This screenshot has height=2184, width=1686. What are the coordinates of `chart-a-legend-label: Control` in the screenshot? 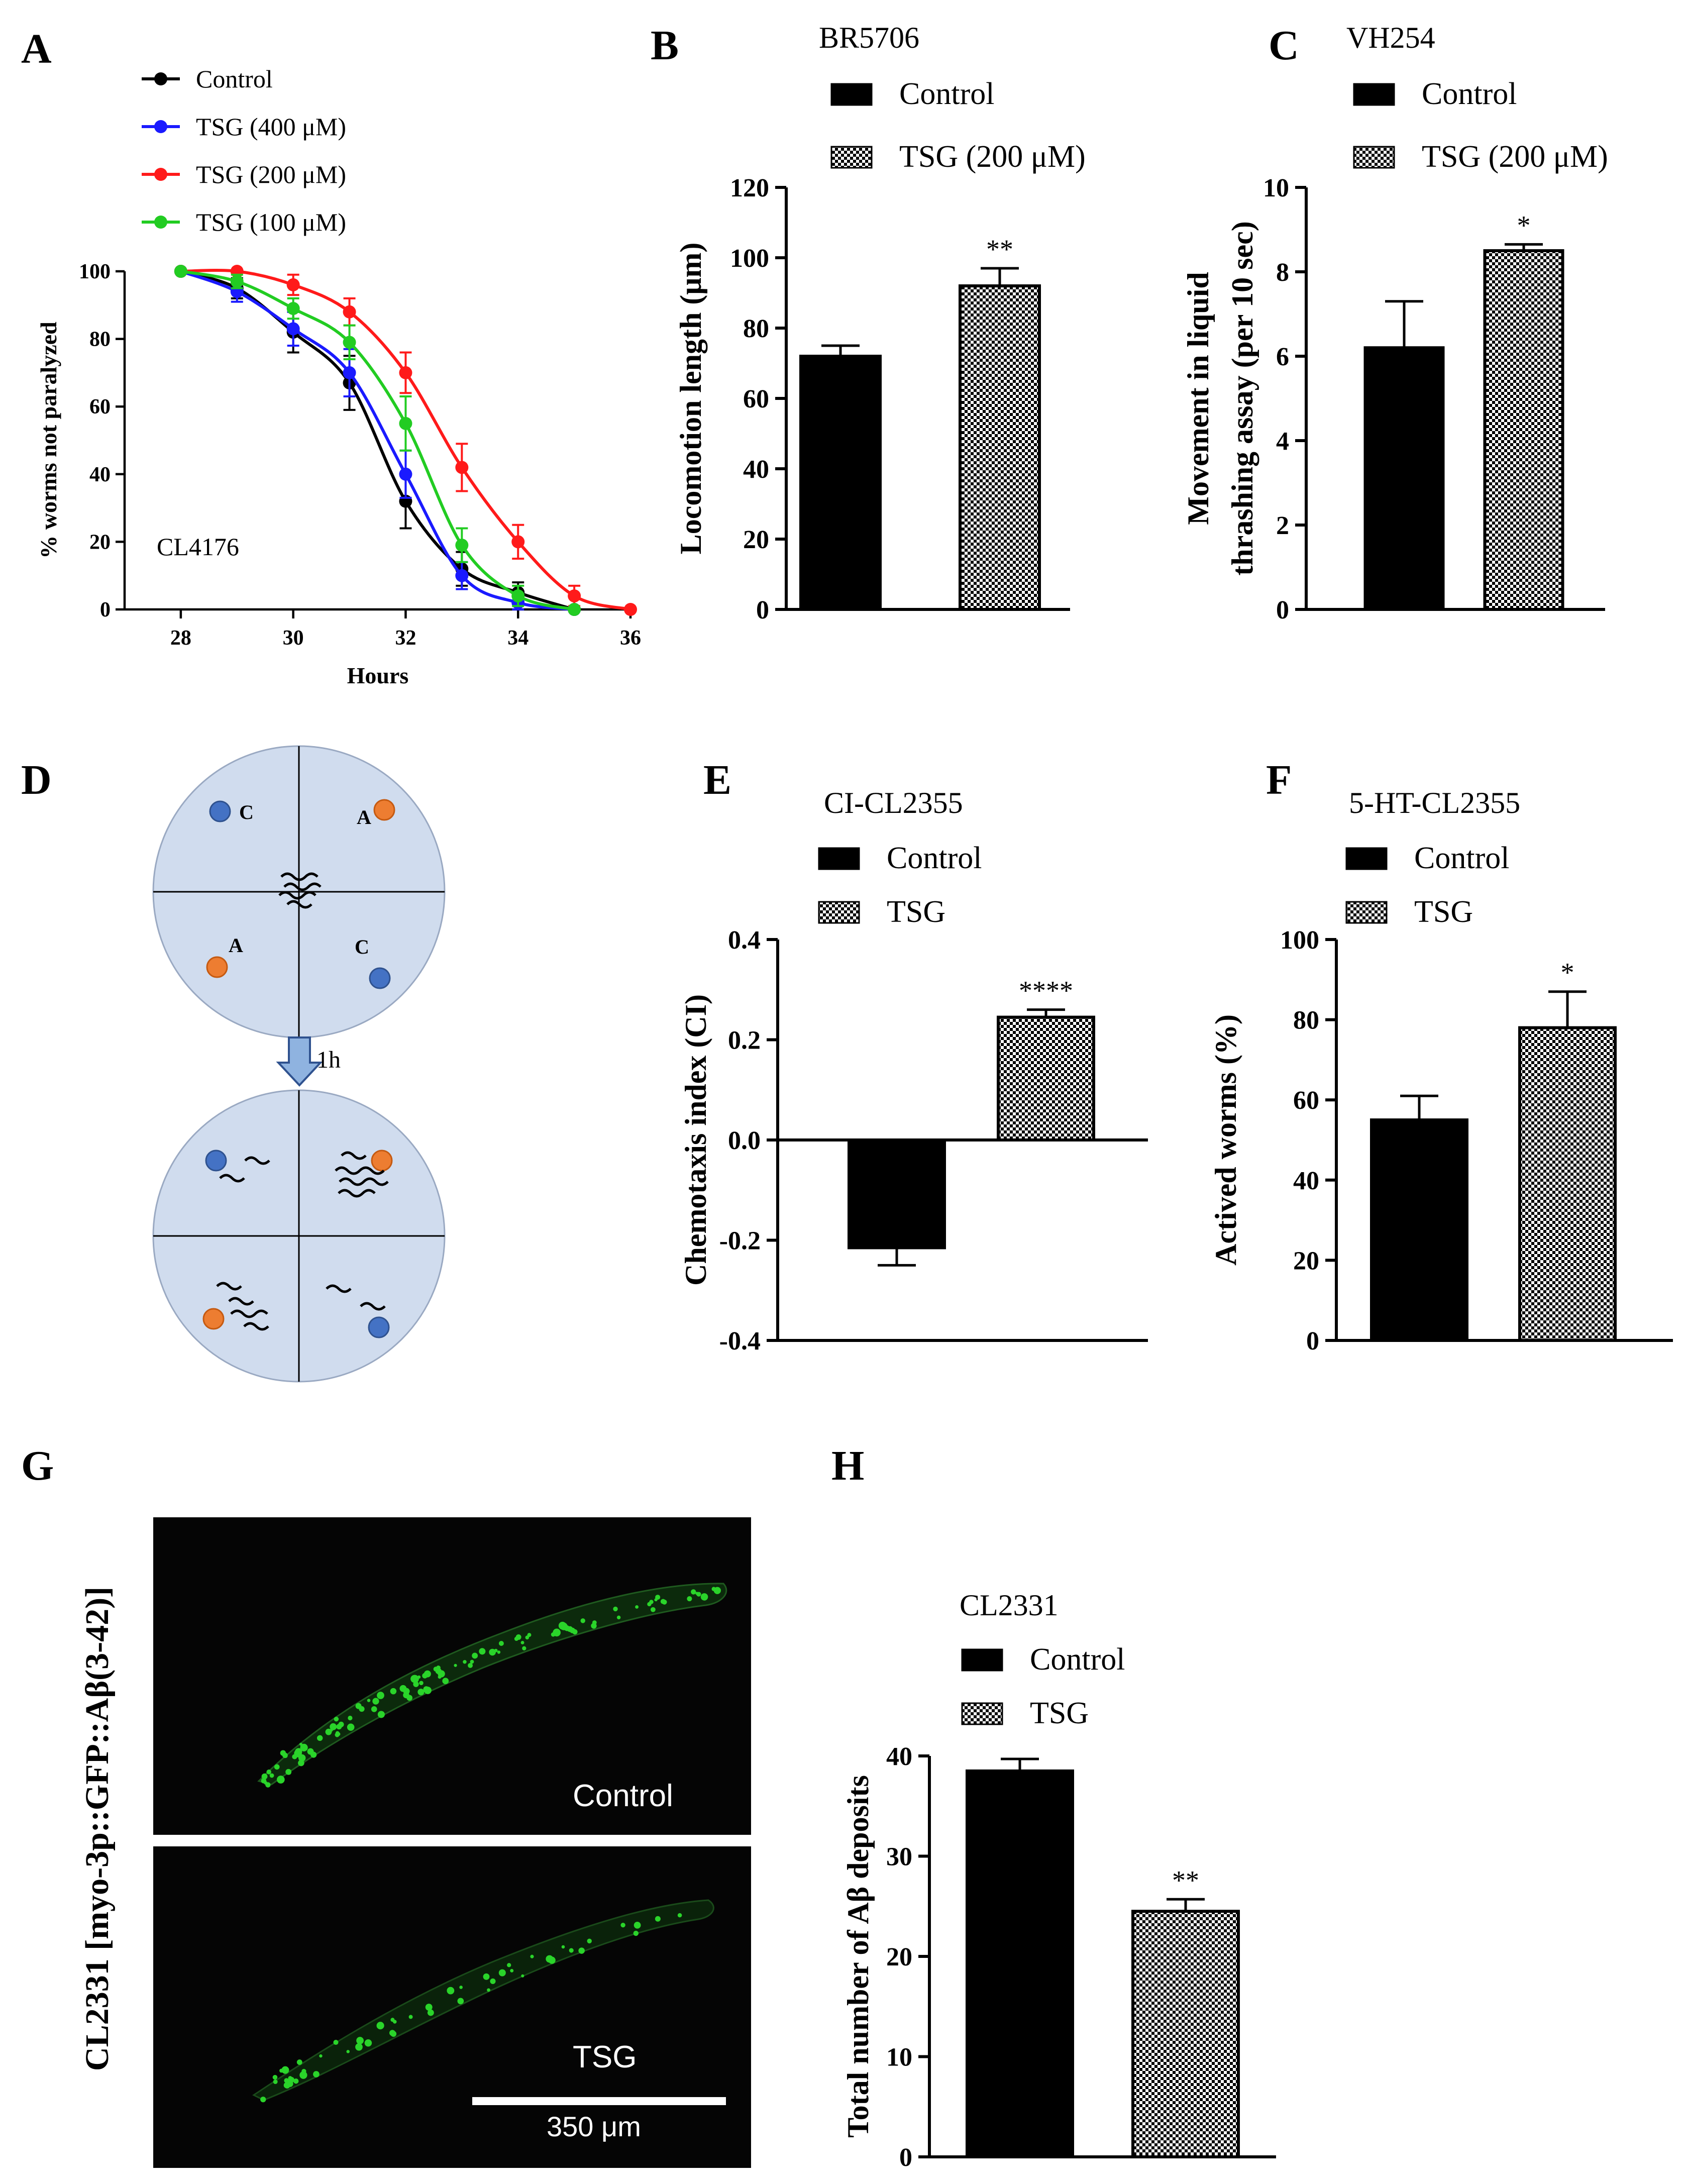 It's located at (235, 79).